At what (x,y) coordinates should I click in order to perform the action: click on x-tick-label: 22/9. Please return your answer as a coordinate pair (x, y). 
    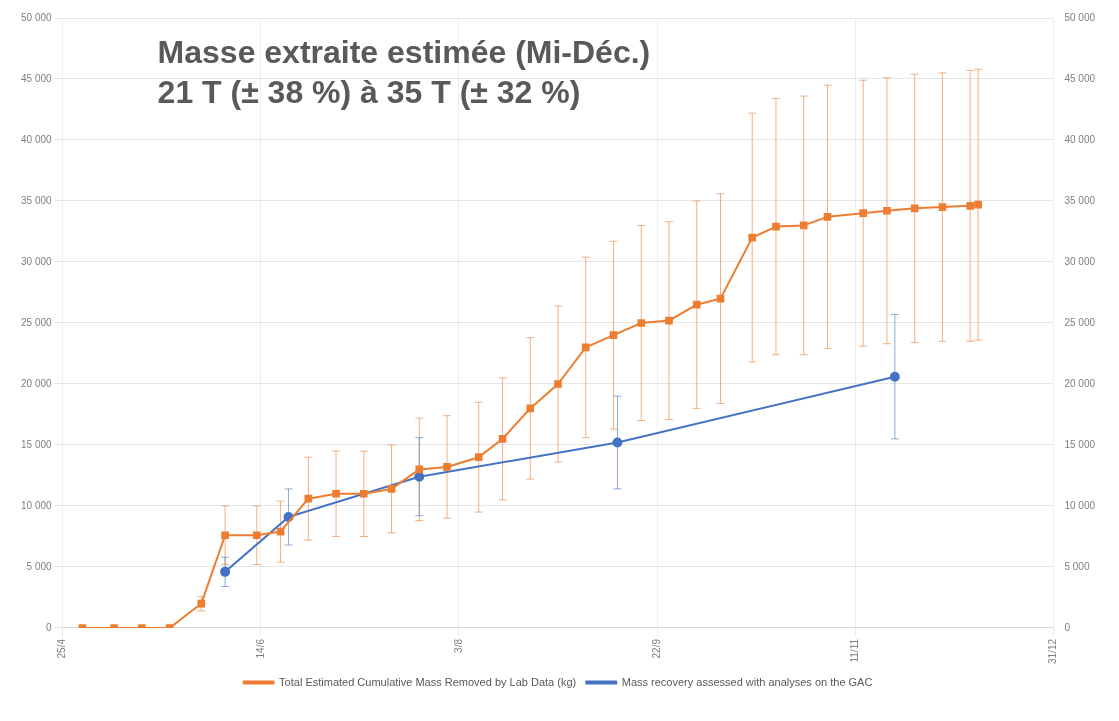
    Looking at the image, I should click on (656, 648).